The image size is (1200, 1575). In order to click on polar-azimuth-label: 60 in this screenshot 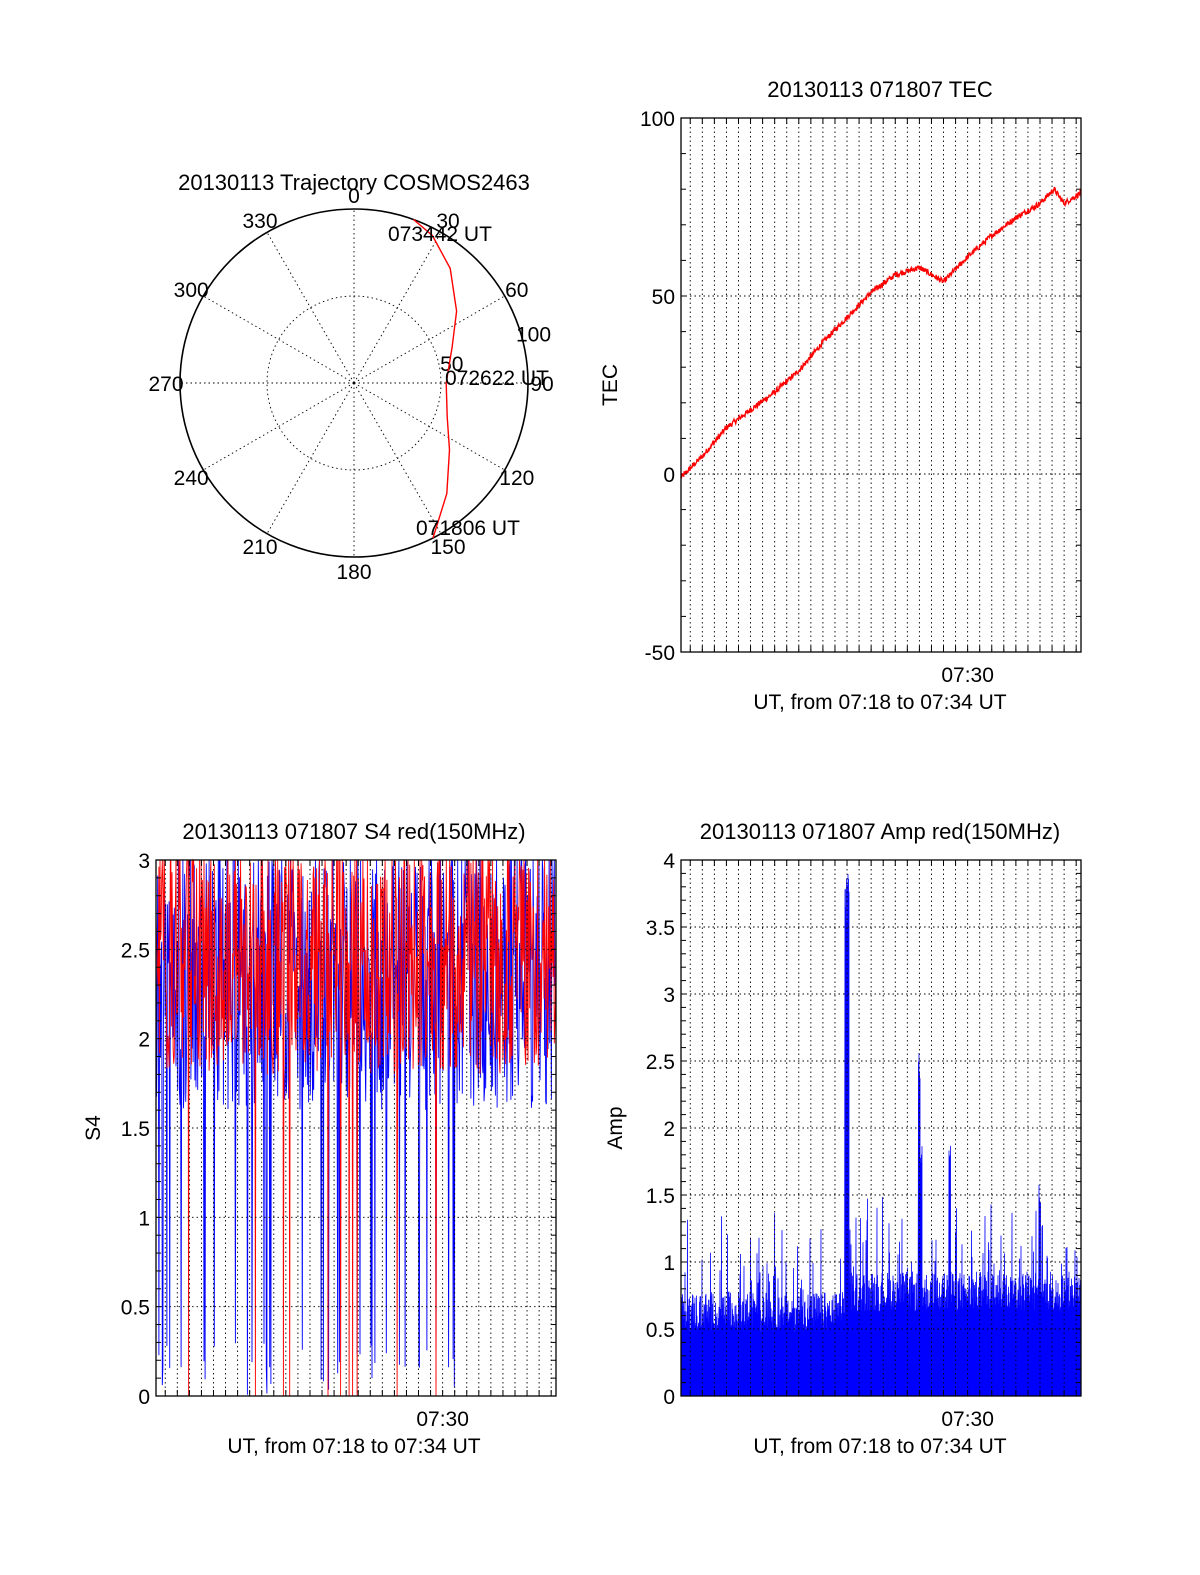, I will do `click(516, 290)`.